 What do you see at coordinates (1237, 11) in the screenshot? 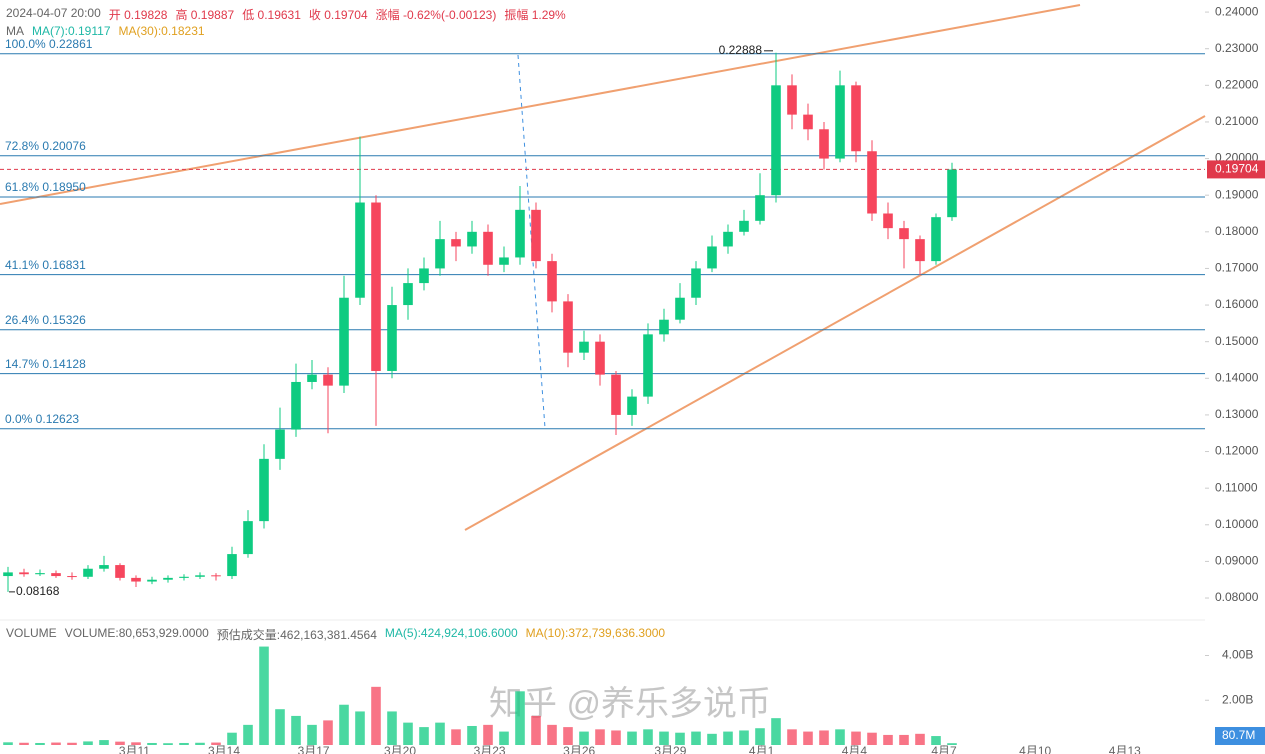
I see `y-tick-label: 0.24000` at bounding box center [1237, 11].